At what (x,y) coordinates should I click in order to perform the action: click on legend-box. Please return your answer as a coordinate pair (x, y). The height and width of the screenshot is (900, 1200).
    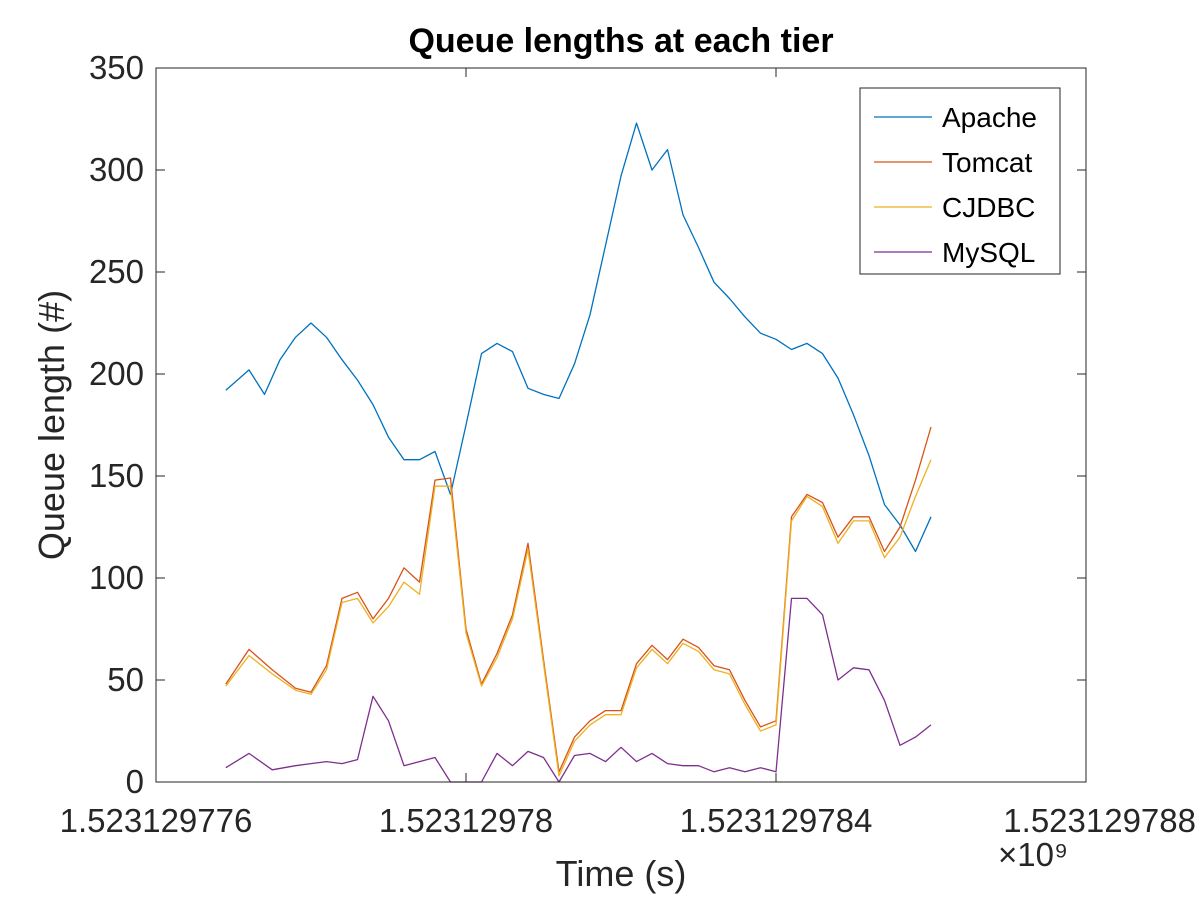
    Looking at the image, I should click on (960, 181).